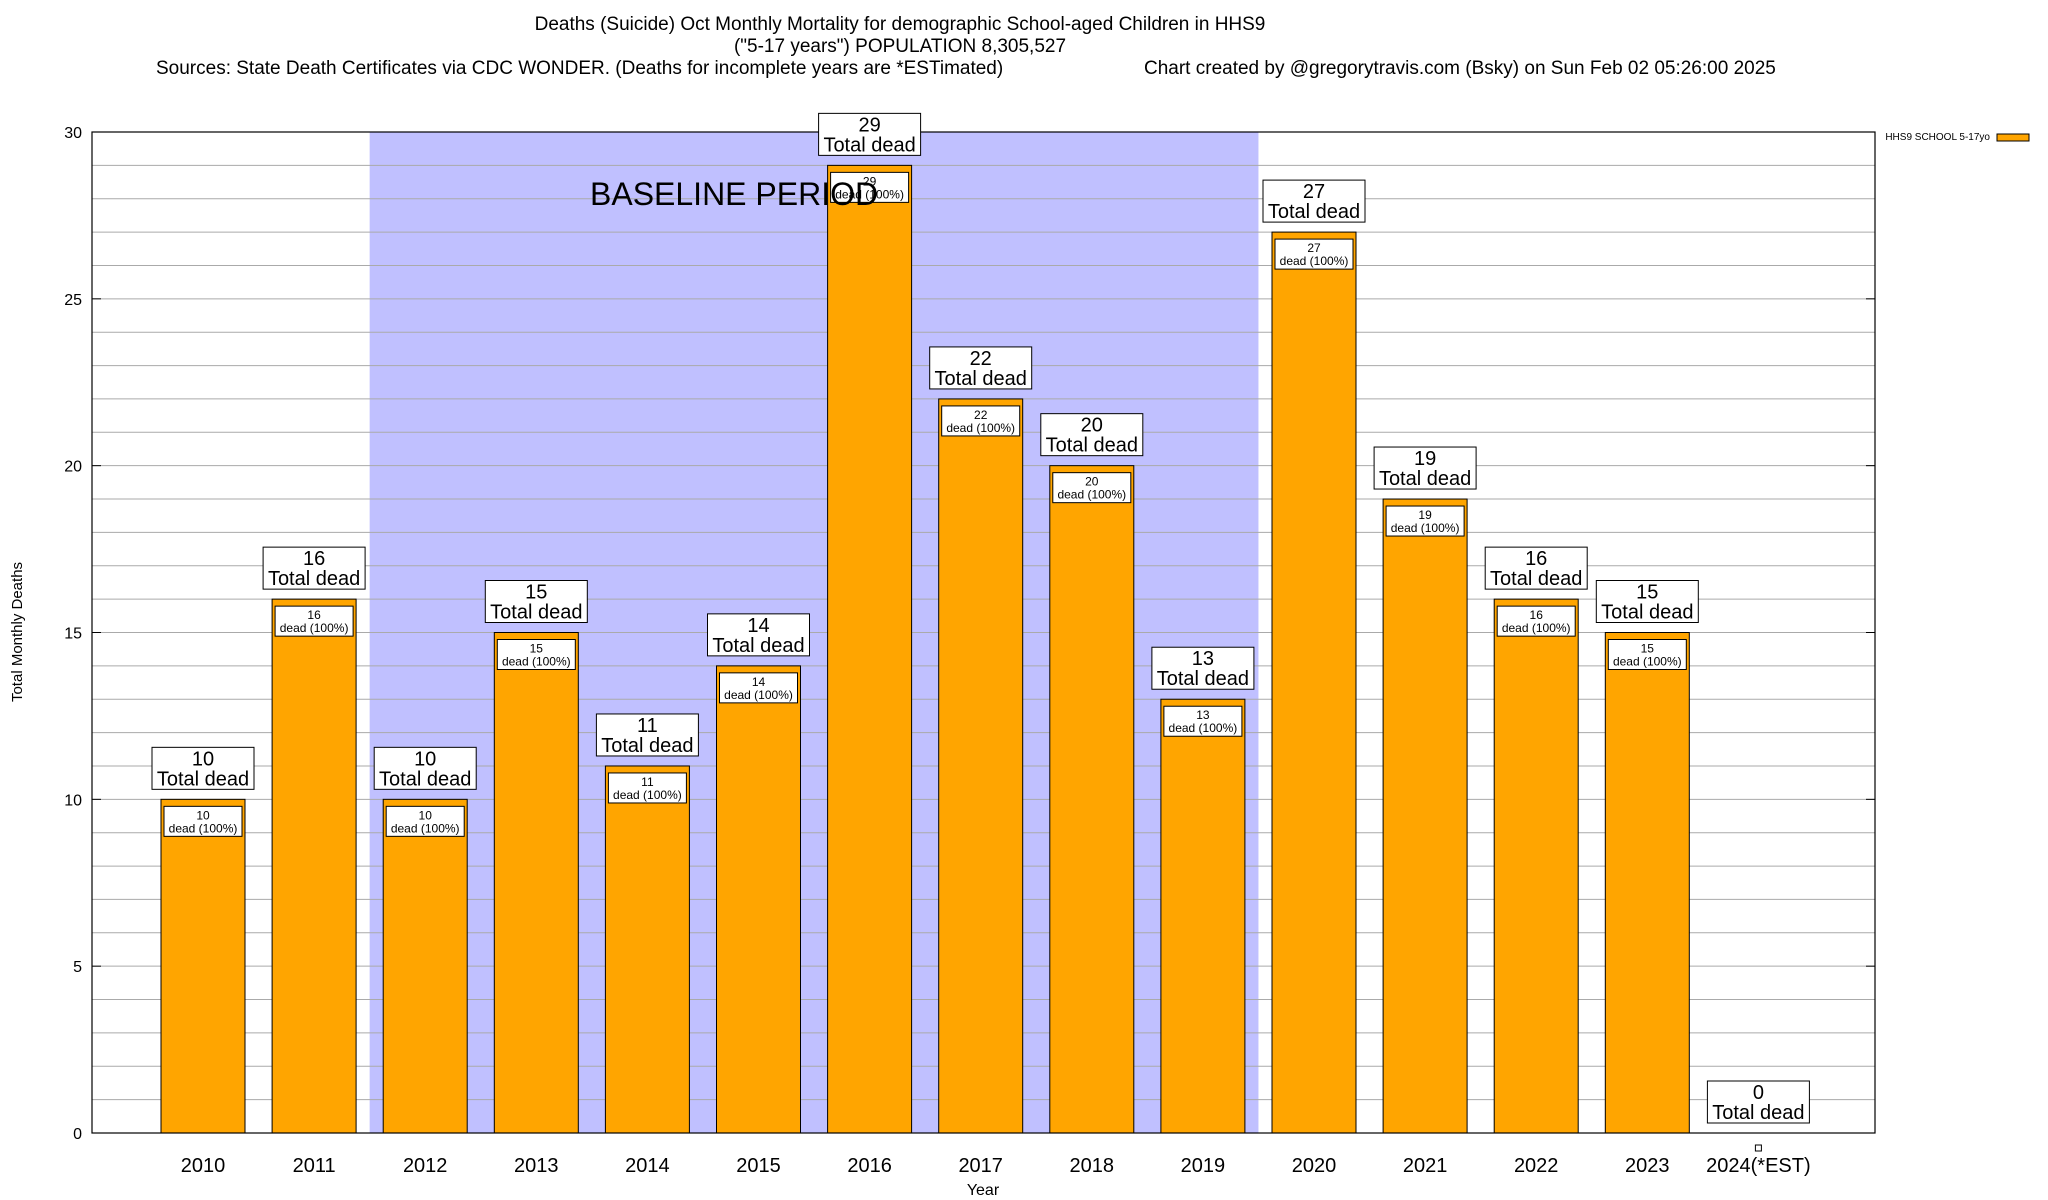 Image resolution: width=2048 pixels, height=1200 pixels. Describe the element at coordinates (425, 759) in the screenshot. I see `total-label-value: 10` at that location.